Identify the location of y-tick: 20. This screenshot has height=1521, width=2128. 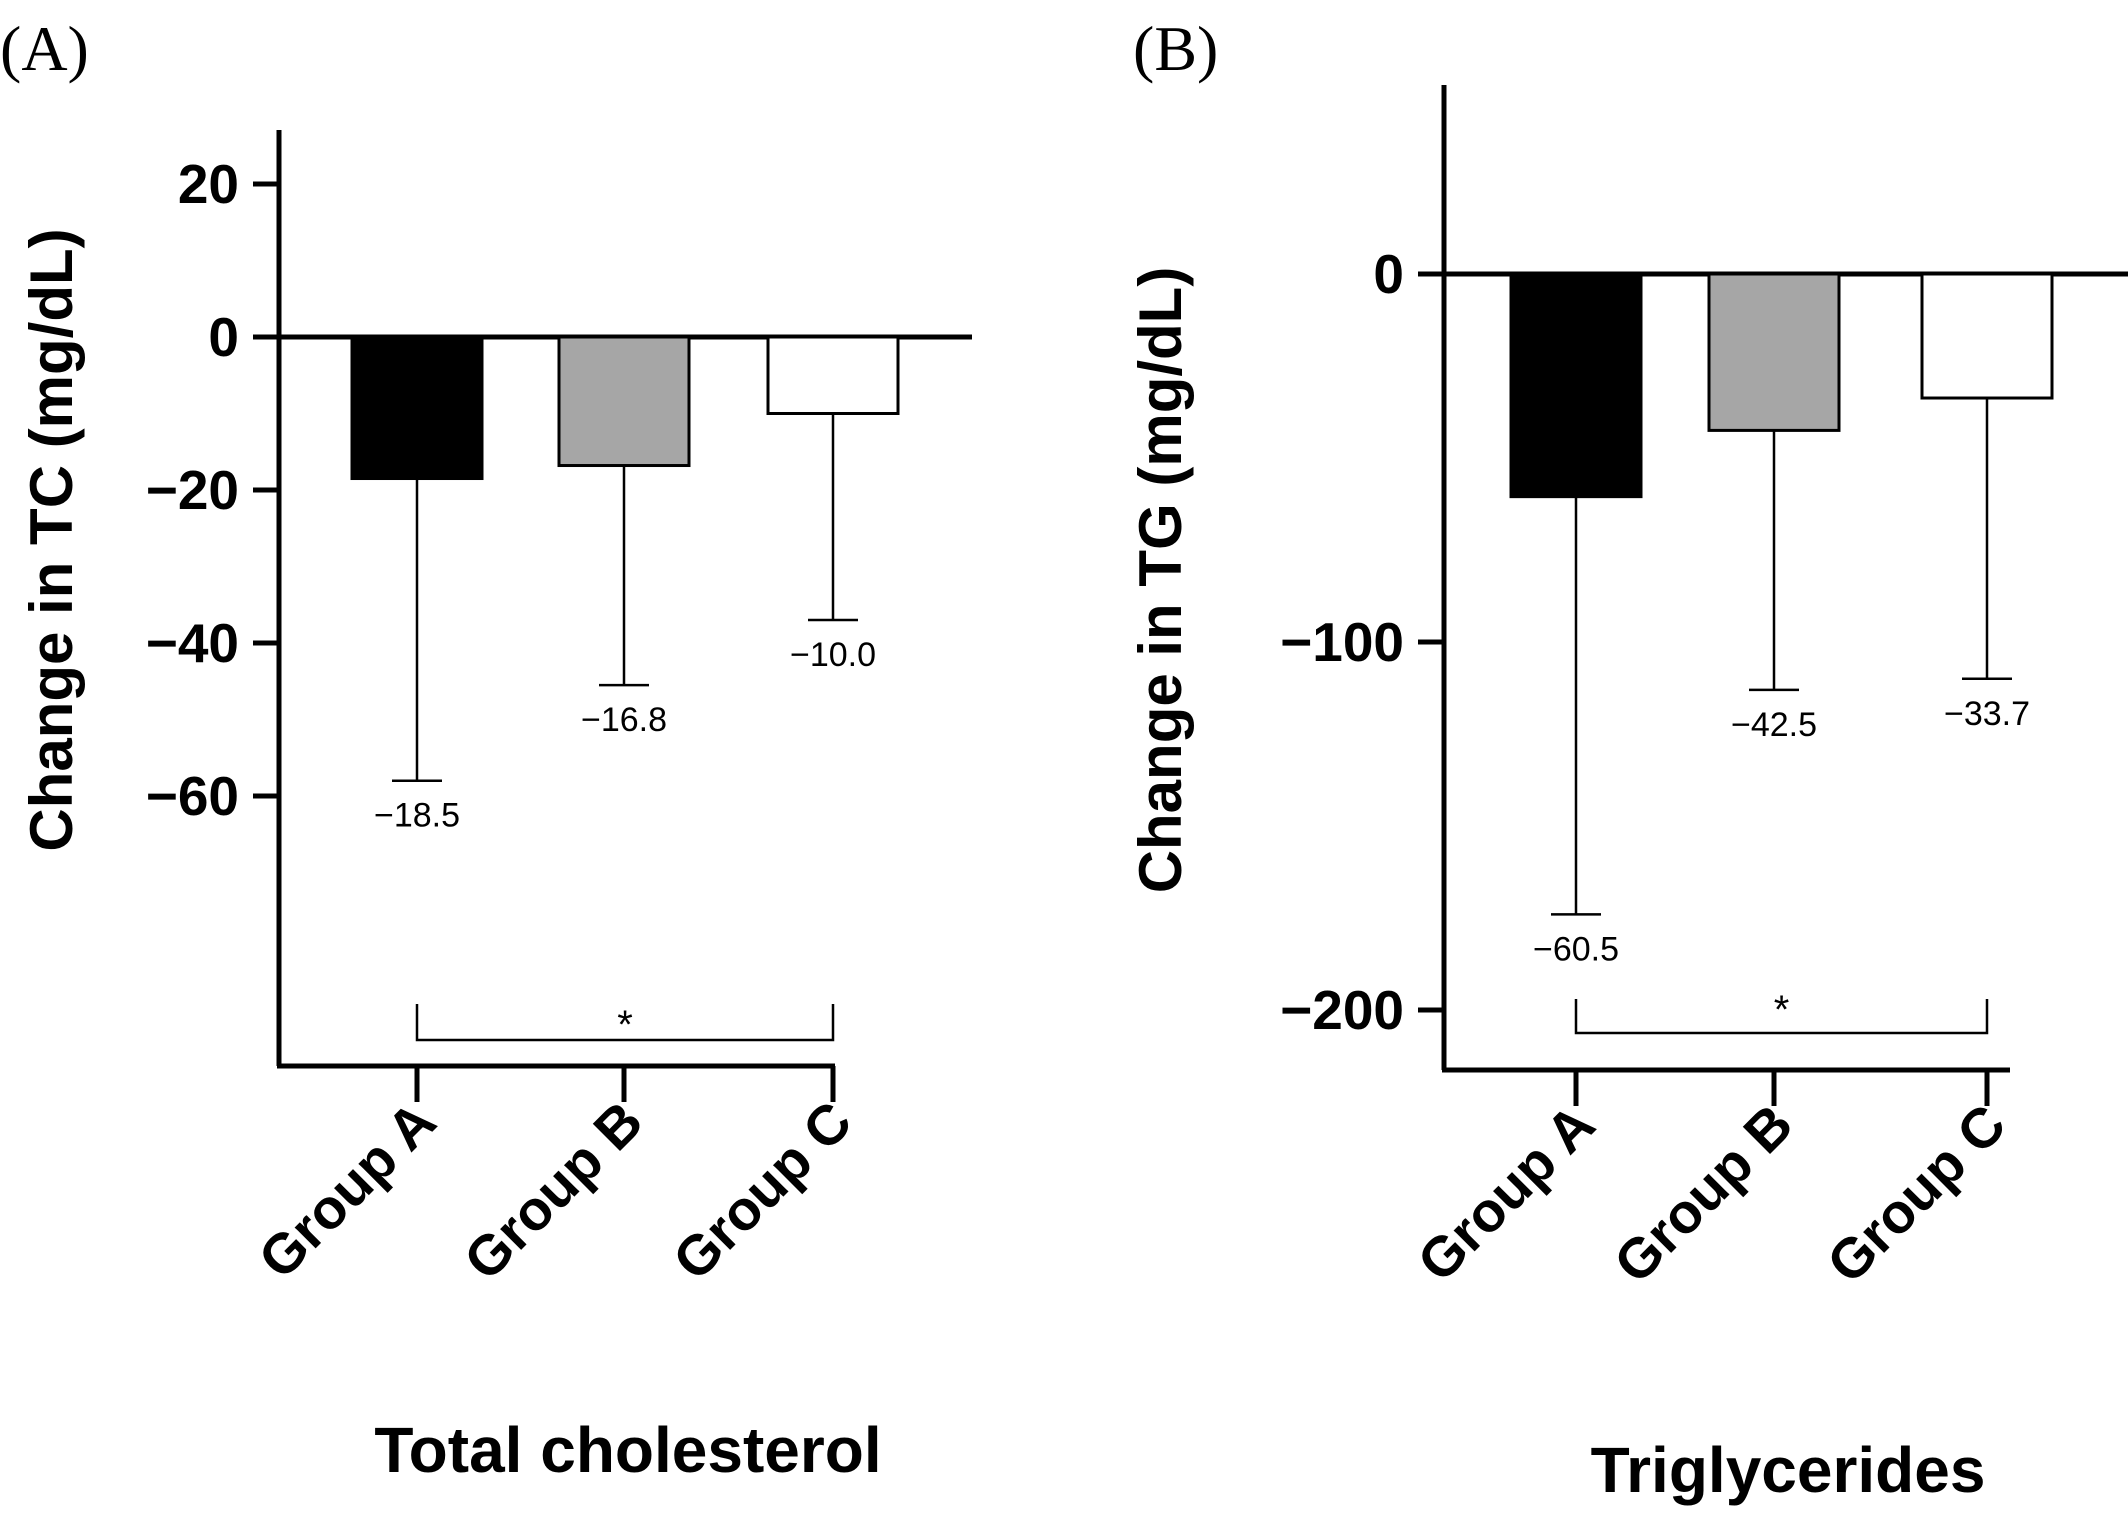
(228, 184).